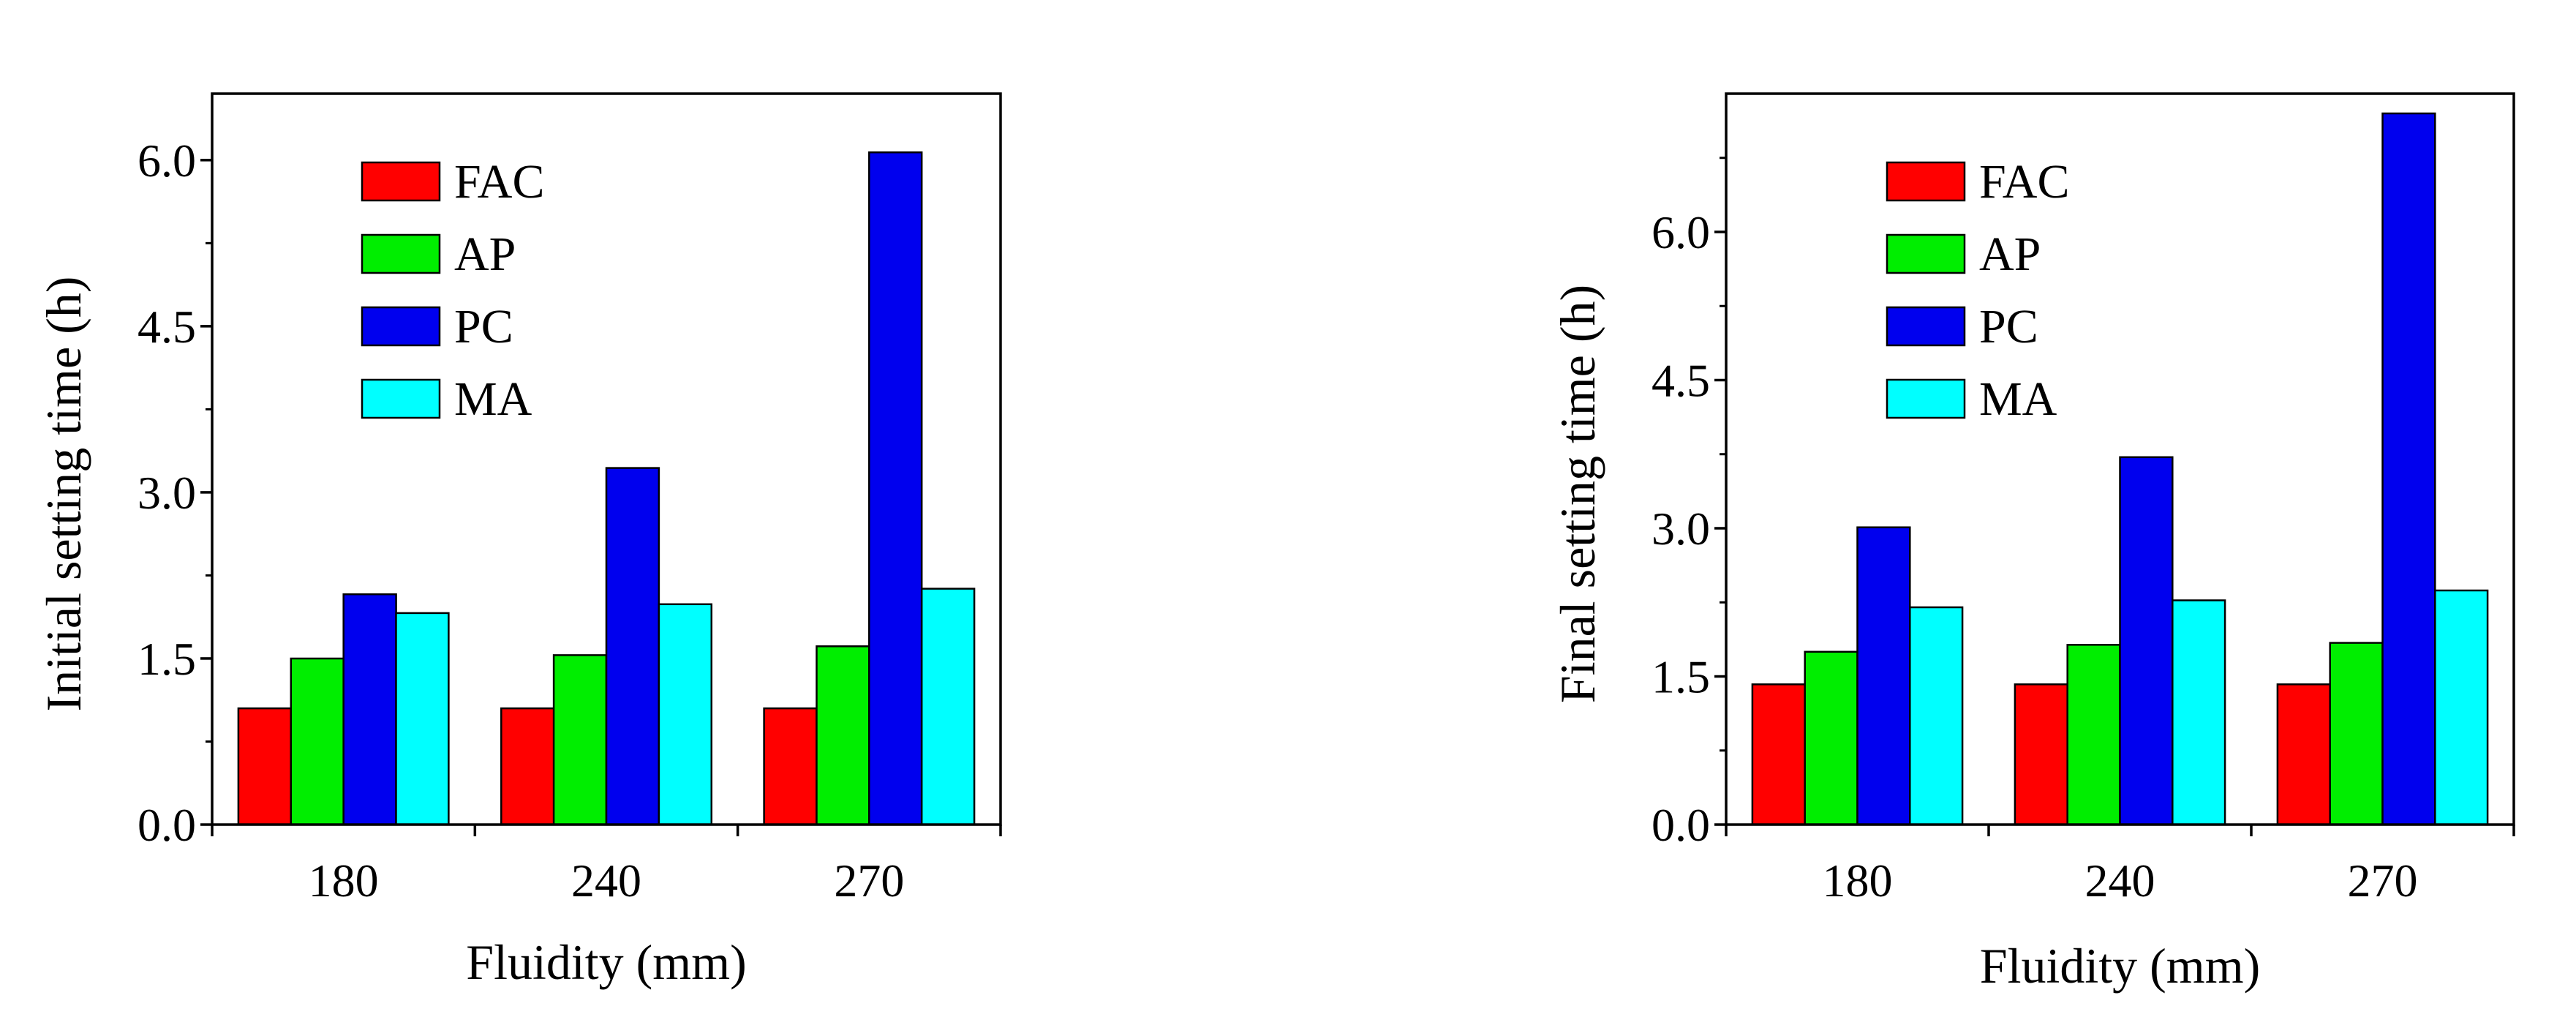 Image resolution: width=2576 pixels, height=1028 pixels. I want to click on y-axis-title: Final setting time (h), so click(1577, 494).